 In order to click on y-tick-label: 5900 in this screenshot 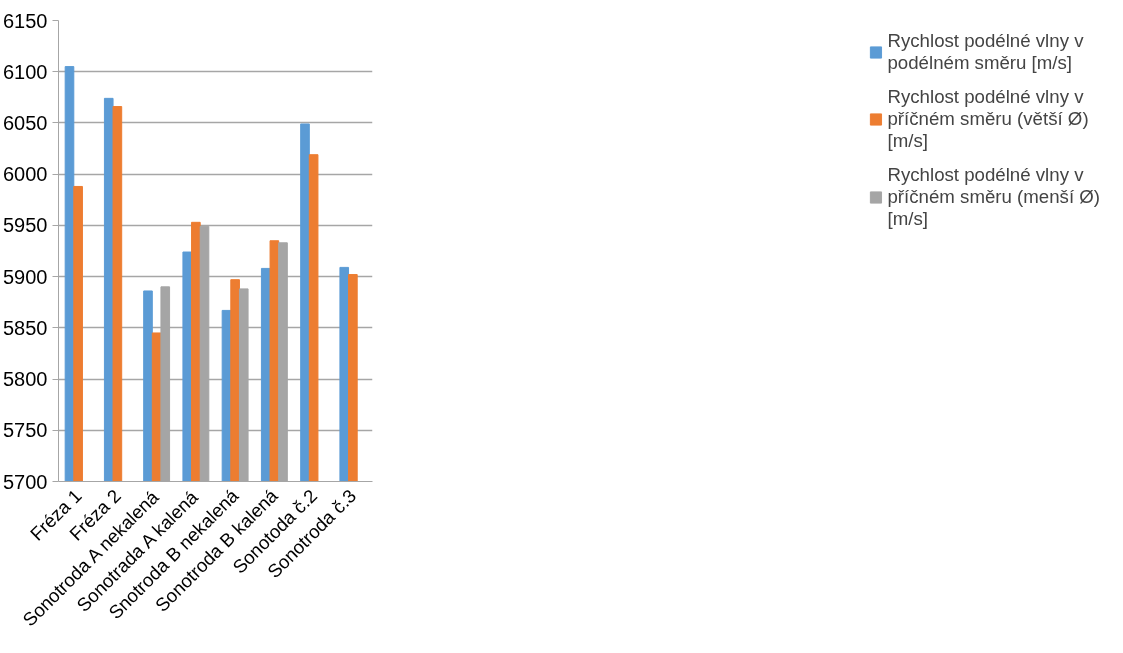, I will do `click(25, 276)`.